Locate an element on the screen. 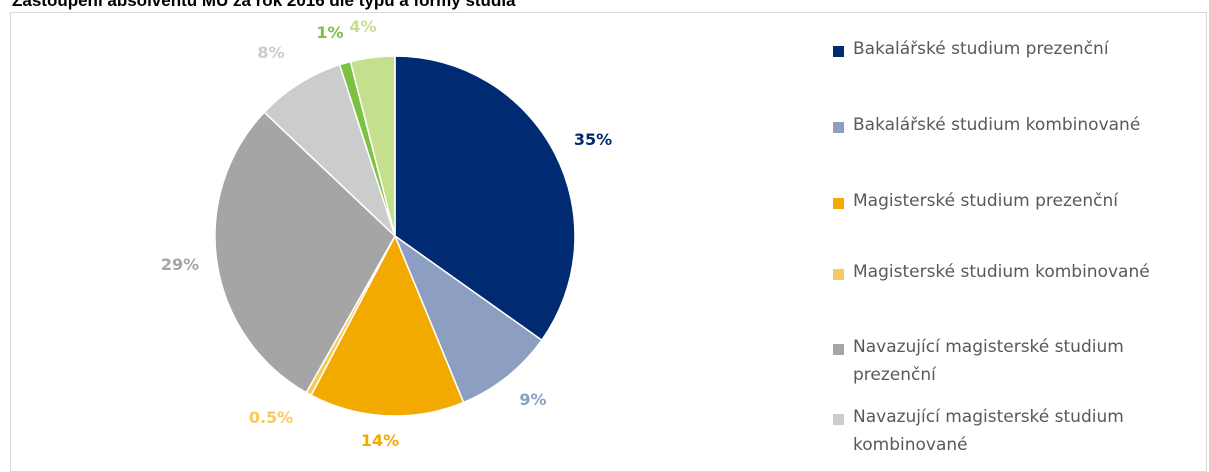 The width and height of the screenshot is (1209, 472). data-label: 1% is located at coordinates (329, 32).